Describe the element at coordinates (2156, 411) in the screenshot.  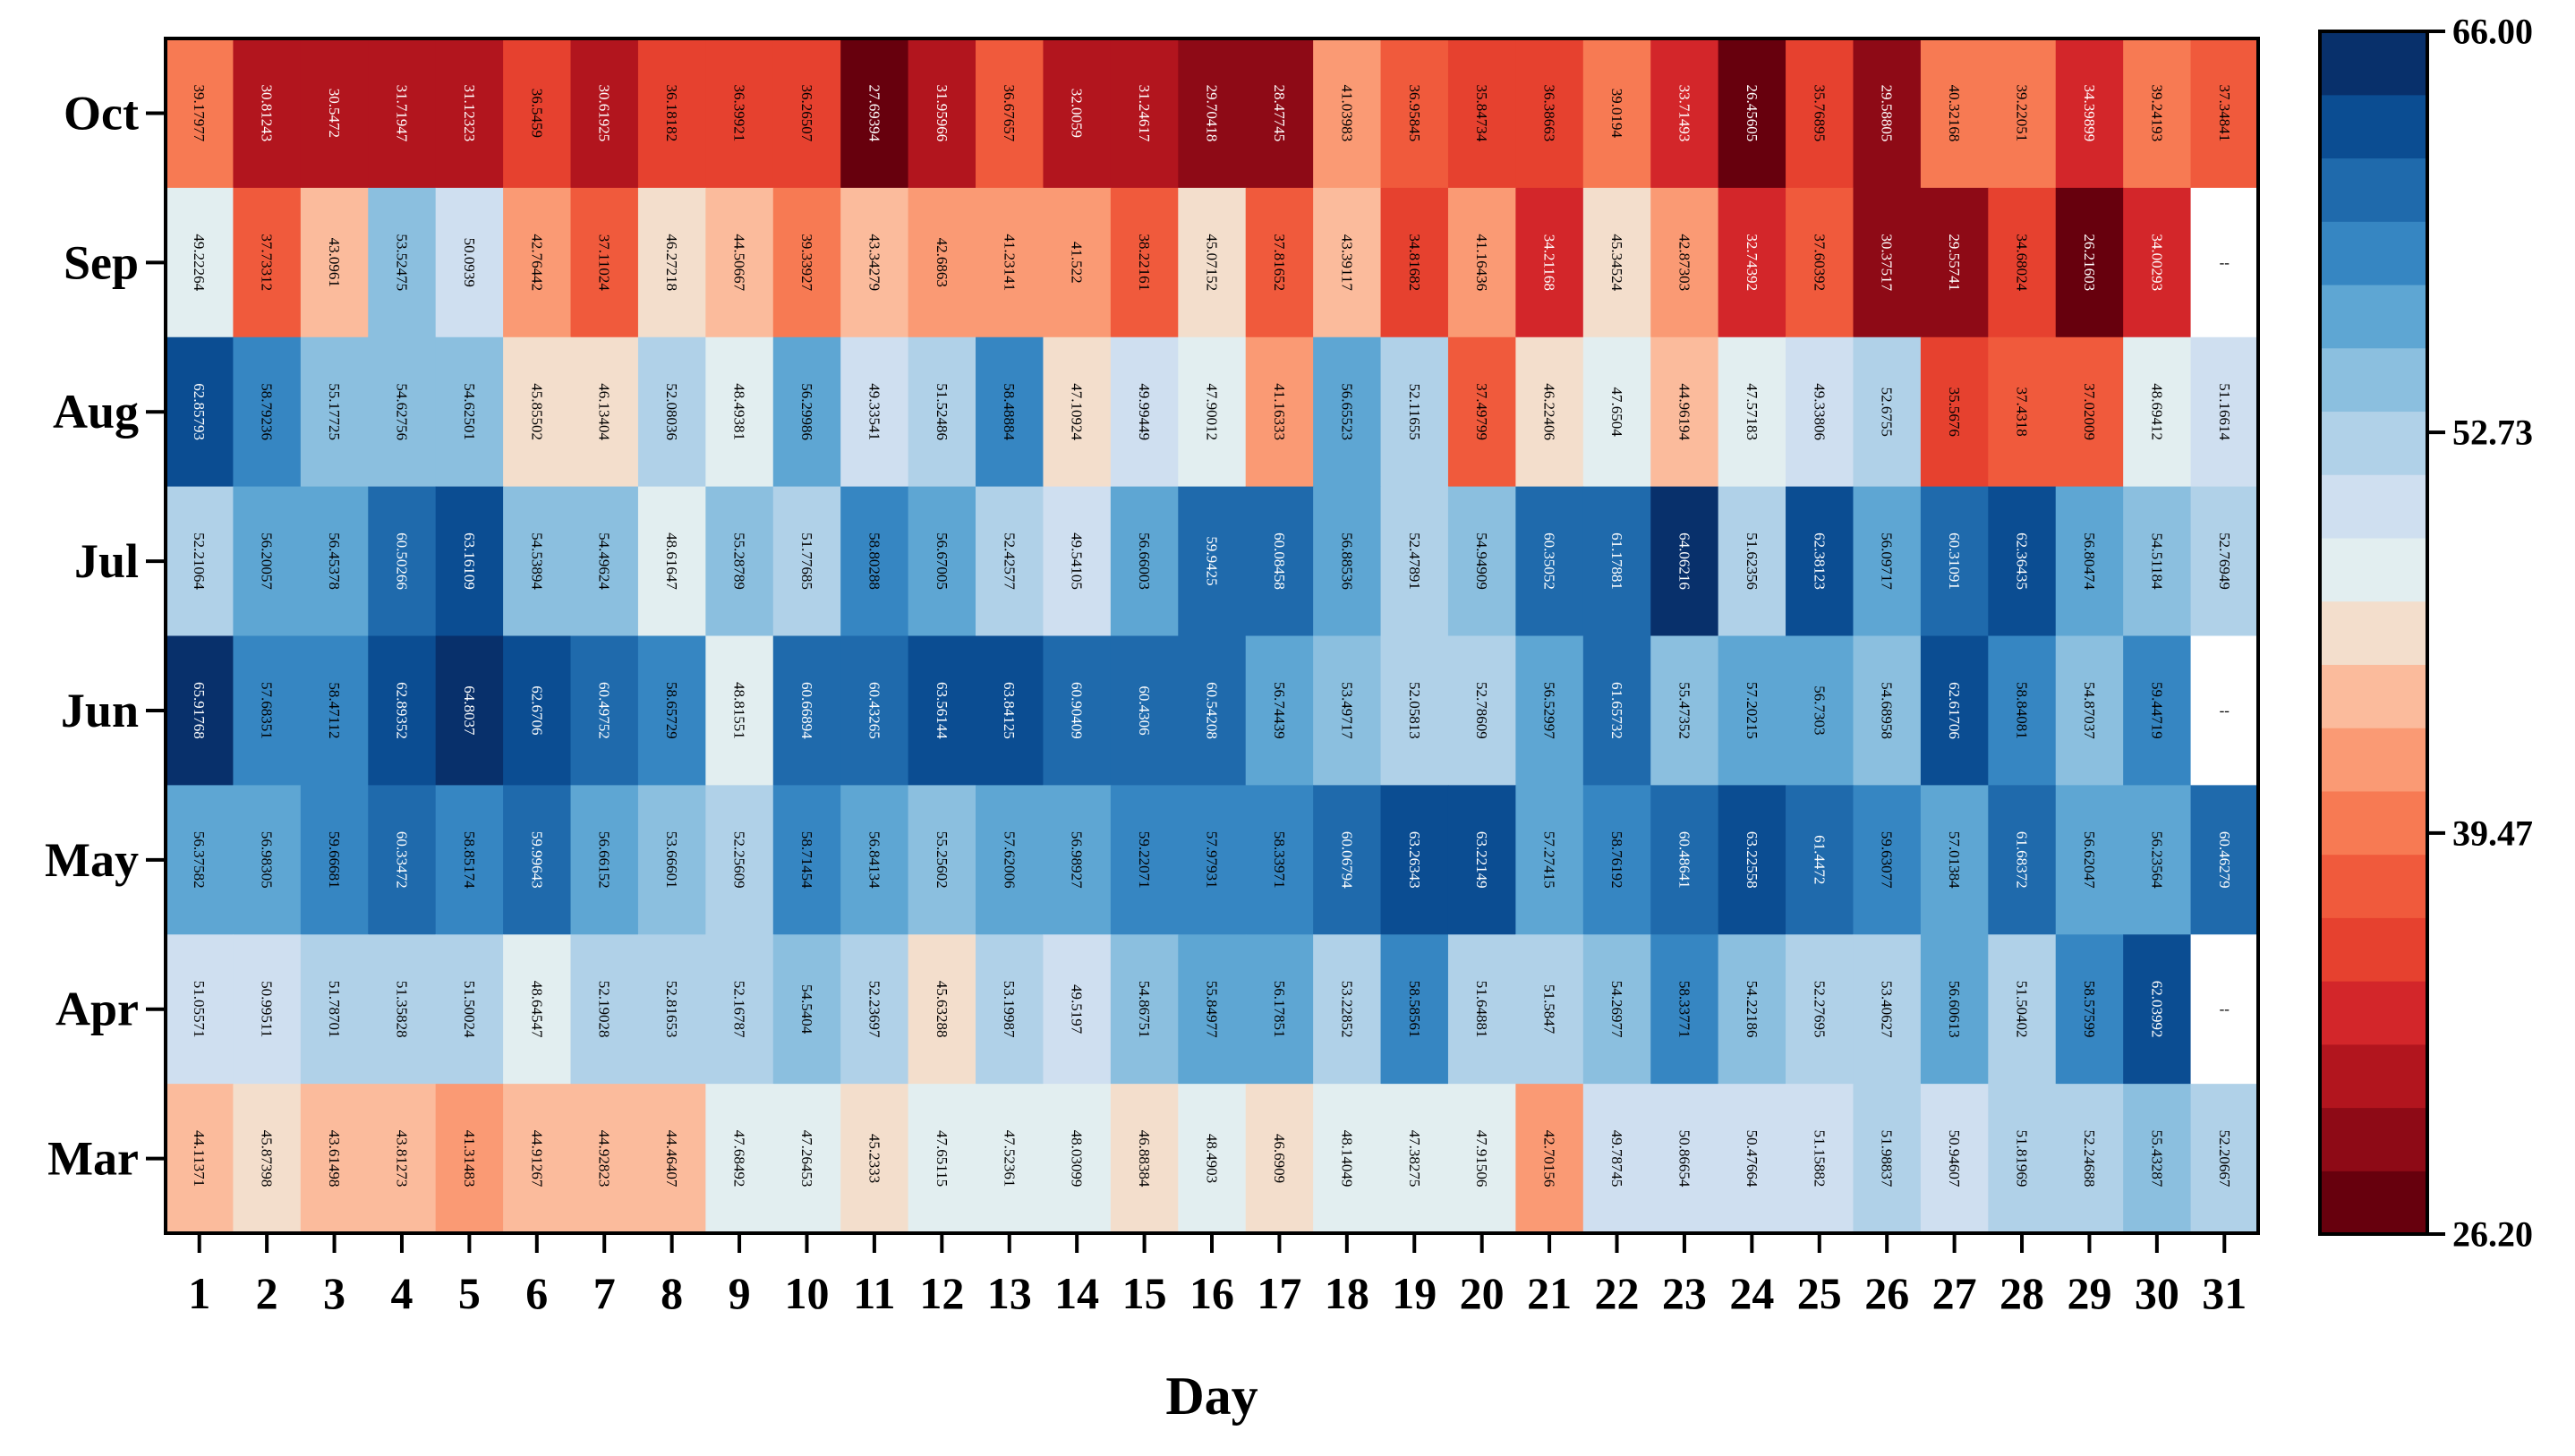
I see `cell-value-label: 48.69412` at that location.